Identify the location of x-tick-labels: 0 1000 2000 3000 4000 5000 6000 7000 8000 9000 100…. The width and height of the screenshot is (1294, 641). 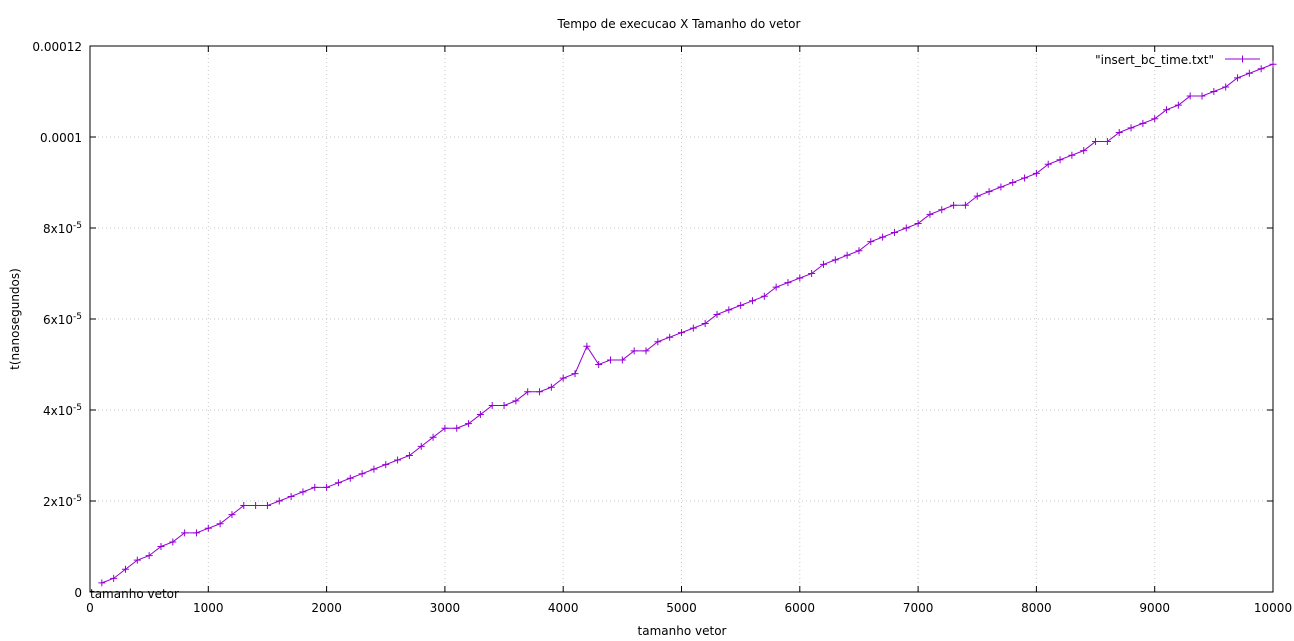
(689, 608).